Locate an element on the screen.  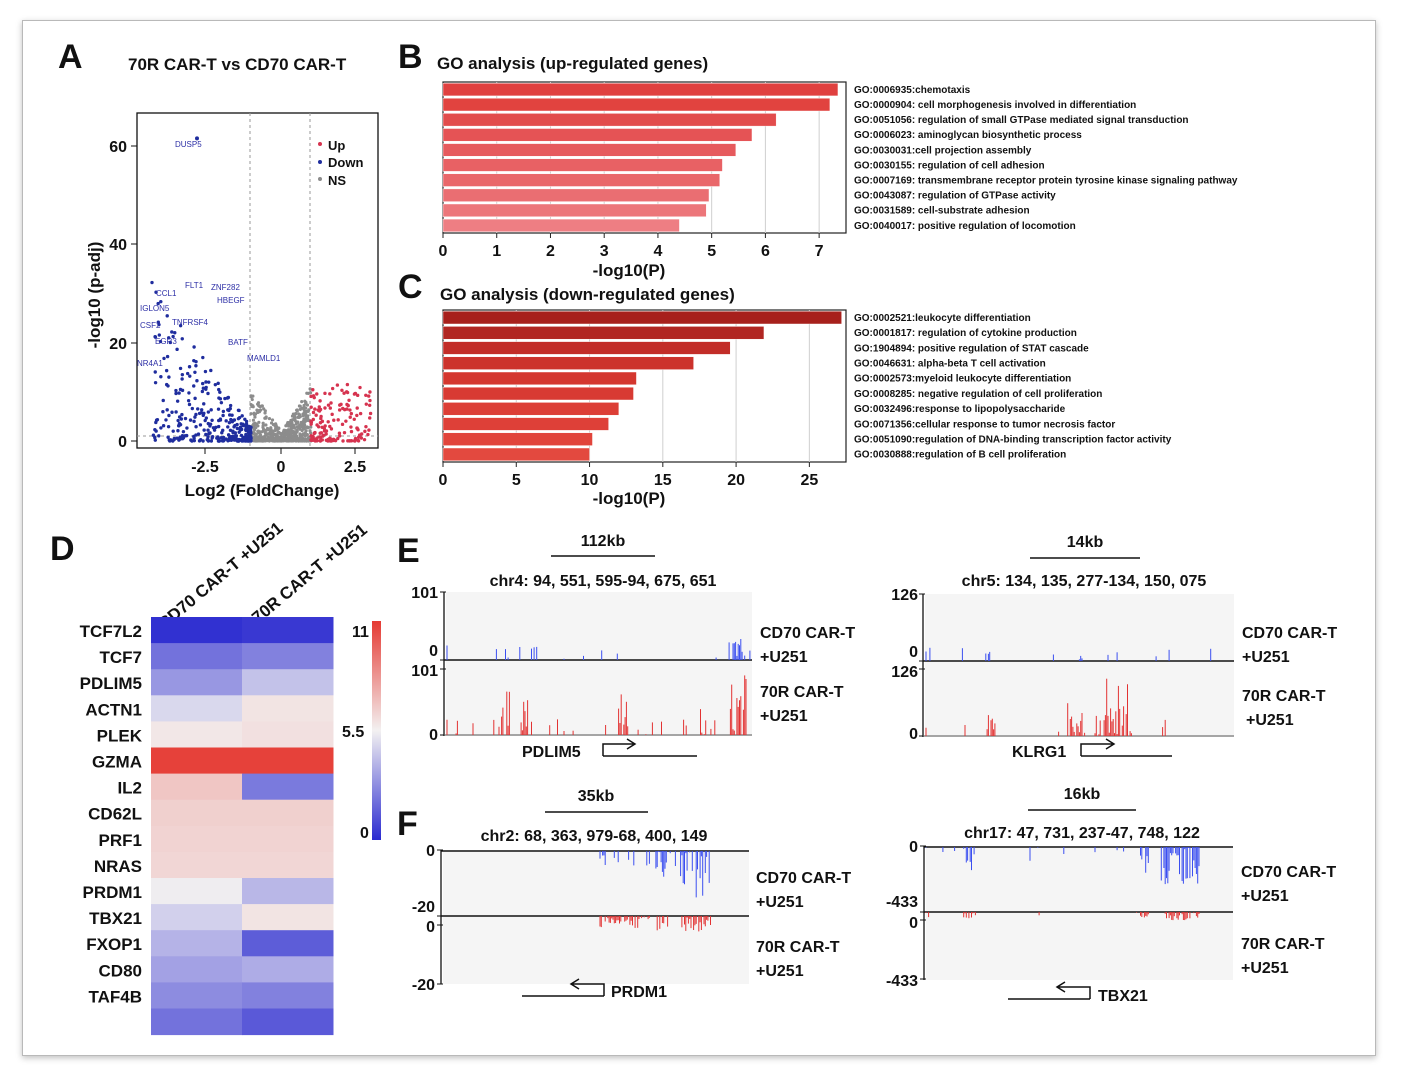
volcano-ytick-label: 20 is located at coordinates (118, 344).